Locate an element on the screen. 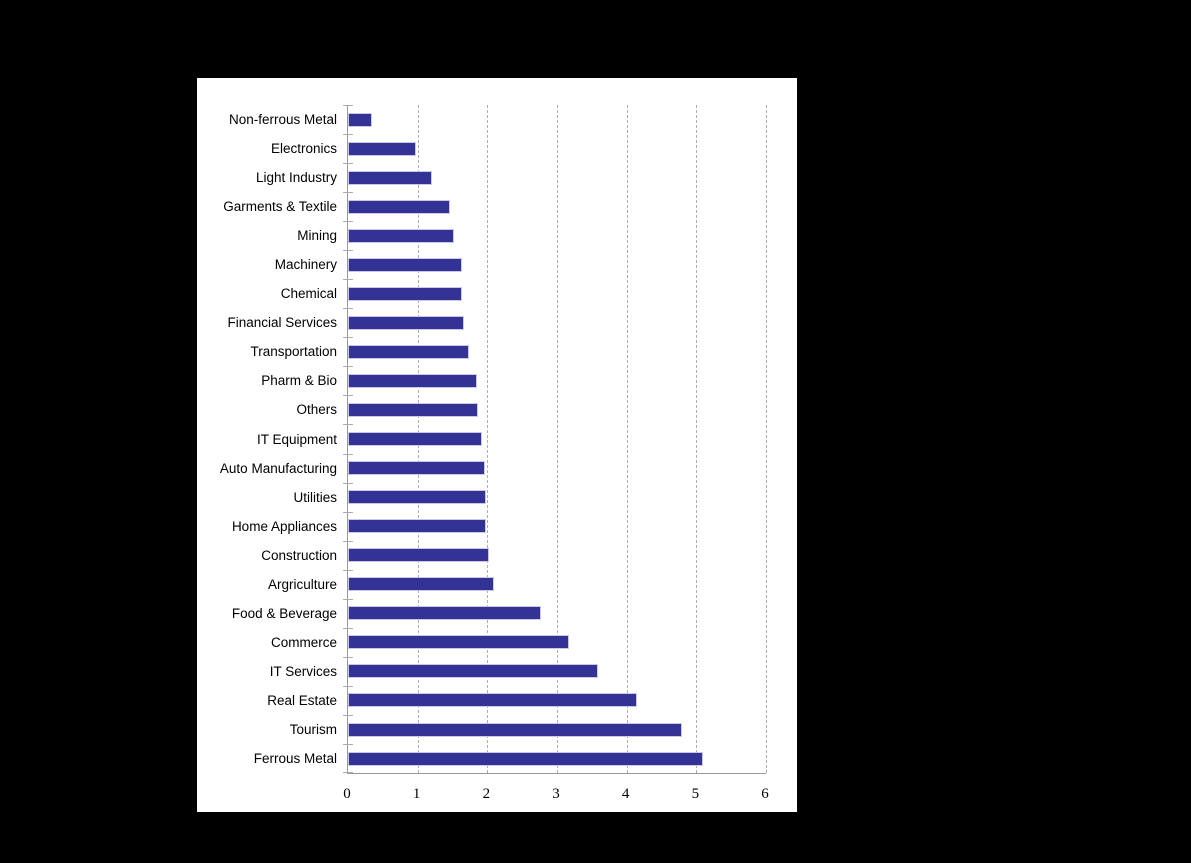  category-label: Pharm & Bio is located at coordinates (299, 381).